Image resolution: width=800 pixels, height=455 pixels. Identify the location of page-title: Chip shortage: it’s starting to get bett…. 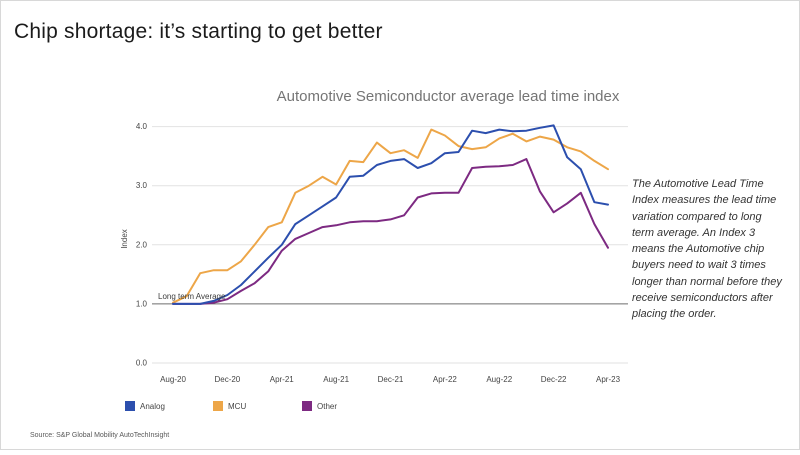
(198, 32).